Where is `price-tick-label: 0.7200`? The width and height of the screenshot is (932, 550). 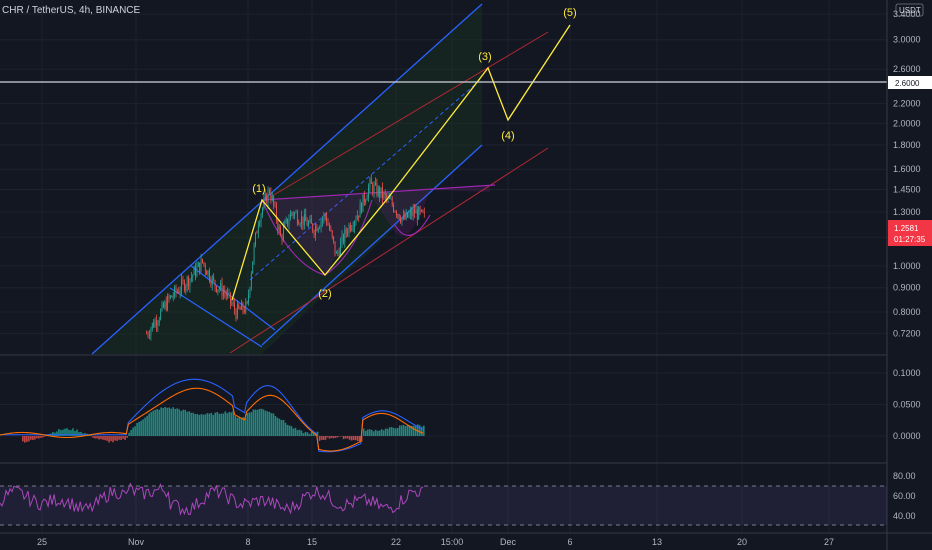
price-tick-label: 0.7200 is located at coordinates (907, 334).